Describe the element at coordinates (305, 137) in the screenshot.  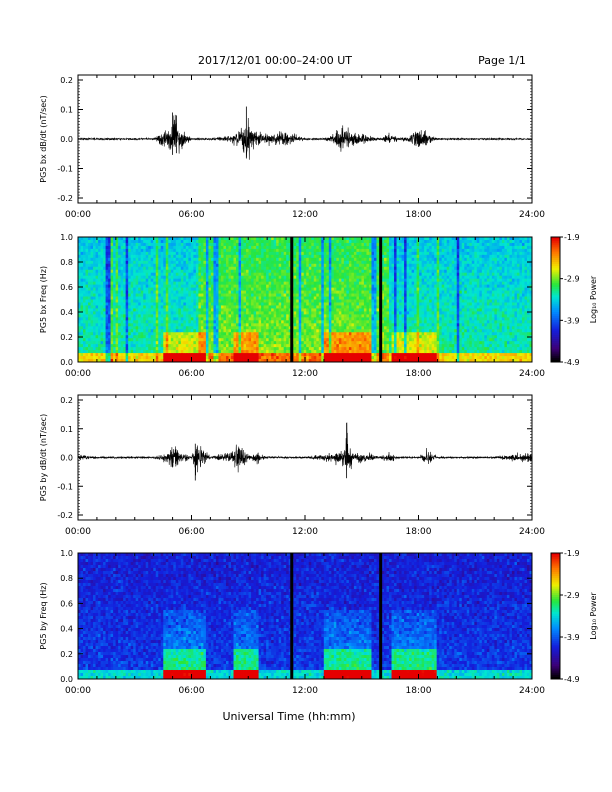
I see `data-series-line` at that location.